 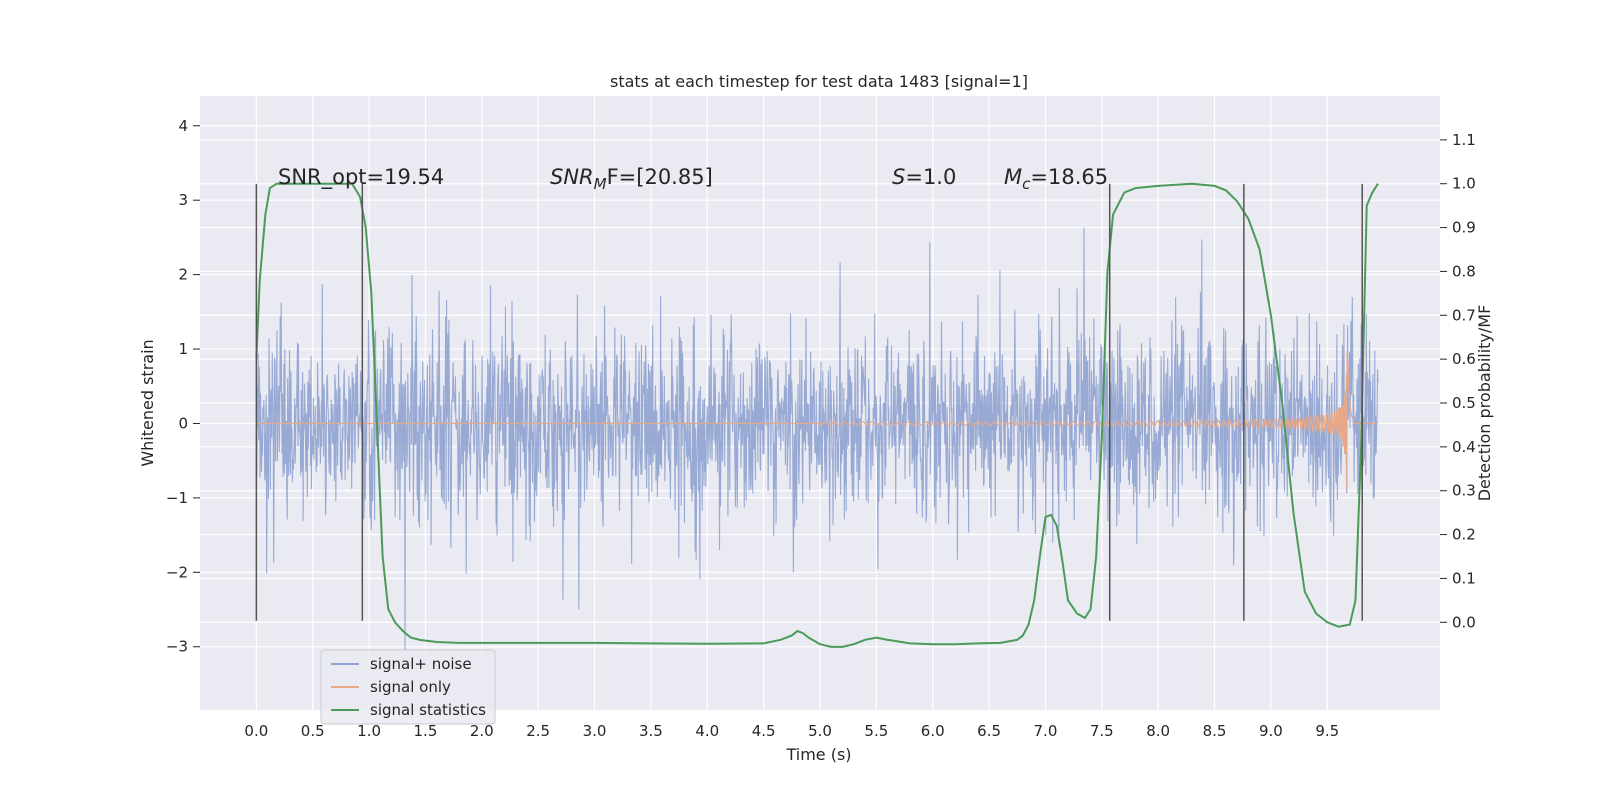 I want to click on x-tick-label: 7.0, so click(x=1046, y=731).